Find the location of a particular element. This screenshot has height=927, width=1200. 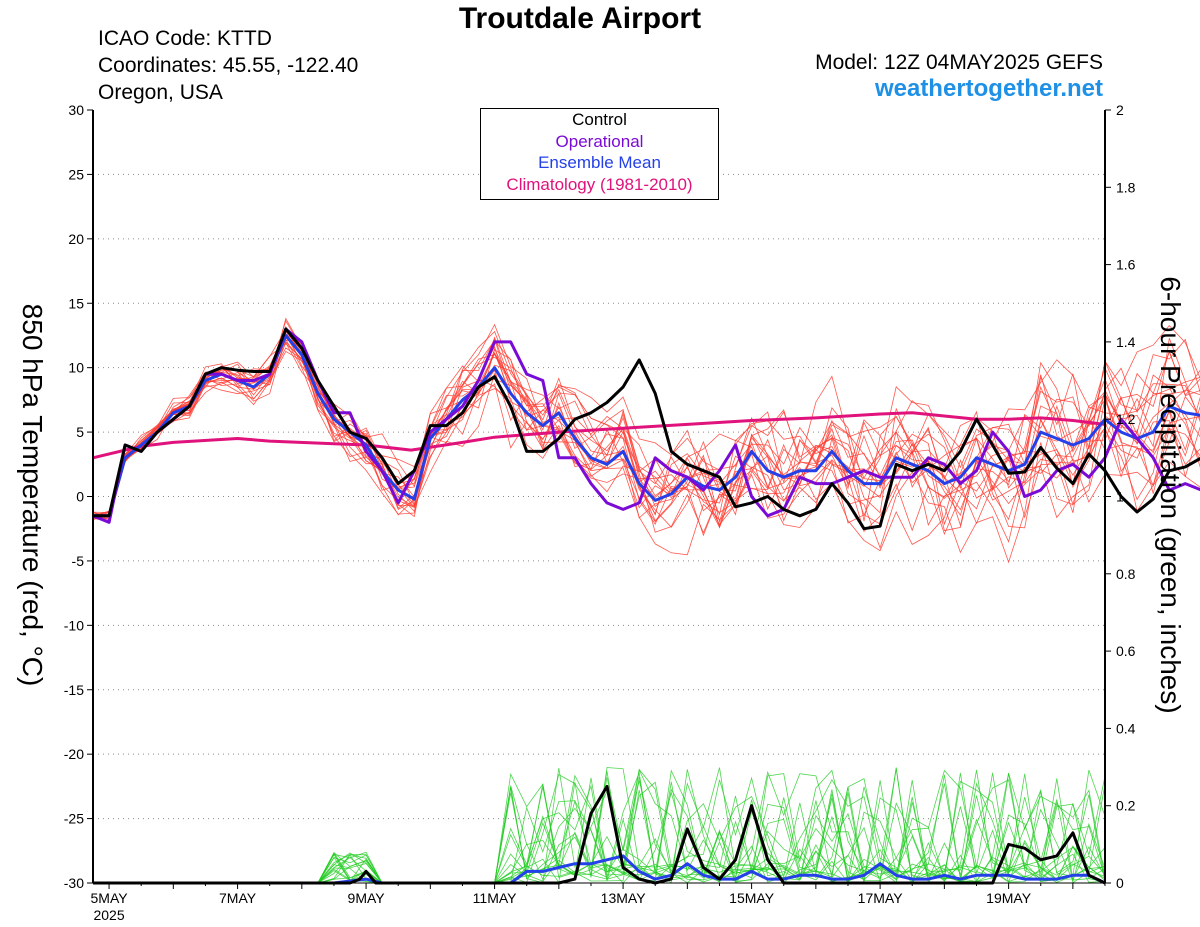

y-tick-label: 5 is located at coordinates (80, 432).